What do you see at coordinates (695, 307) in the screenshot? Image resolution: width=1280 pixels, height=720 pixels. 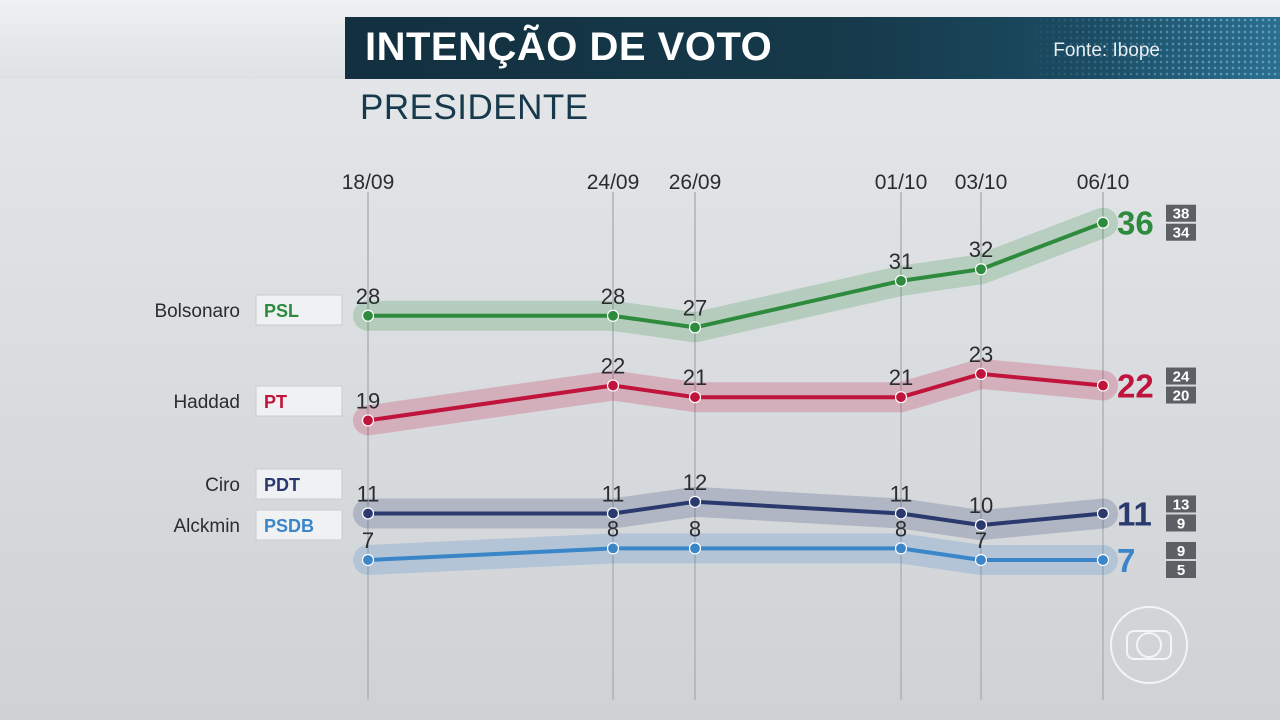 I see `data-label: 27` at bounding box center [695, 307].